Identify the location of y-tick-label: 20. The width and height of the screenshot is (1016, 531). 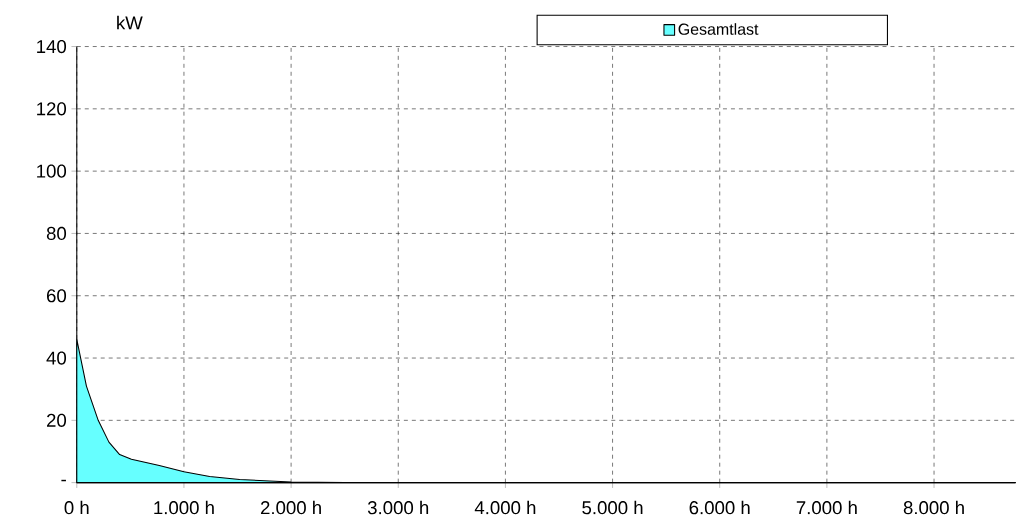
(57, 420).